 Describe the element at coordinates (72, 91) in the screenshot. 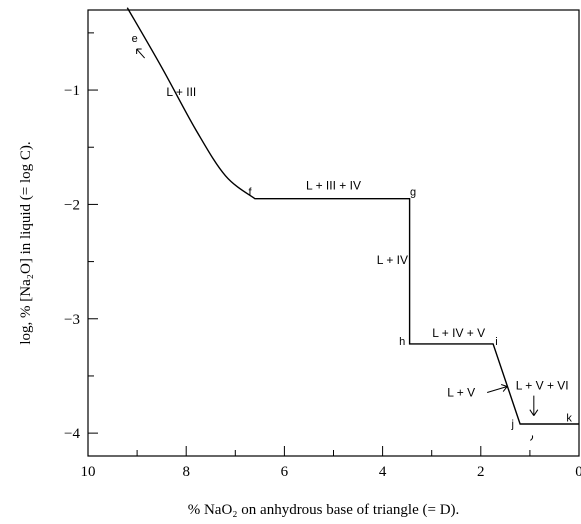

I see `y-tick-label: −1` at that location.